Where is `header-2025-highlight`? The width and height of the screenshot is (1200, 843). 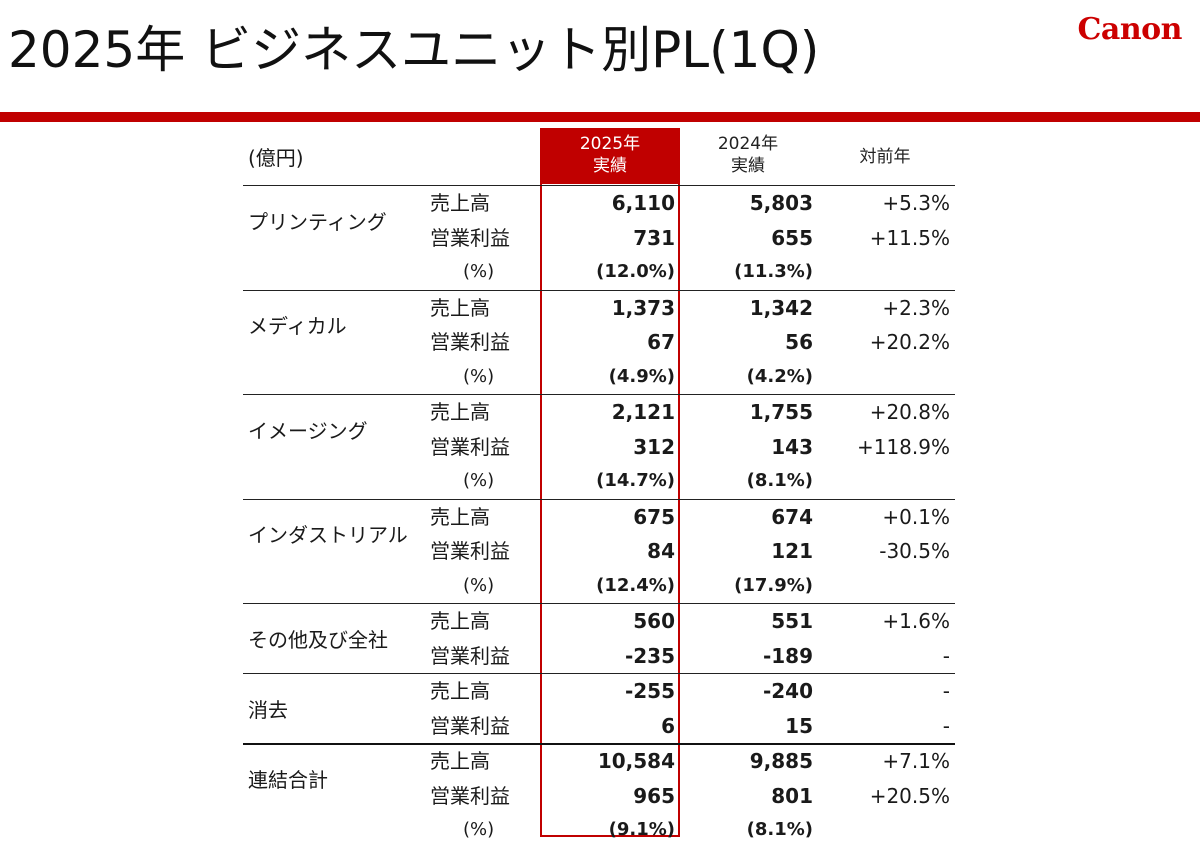 header-2025-highlight is located at coordinates (610, 156).